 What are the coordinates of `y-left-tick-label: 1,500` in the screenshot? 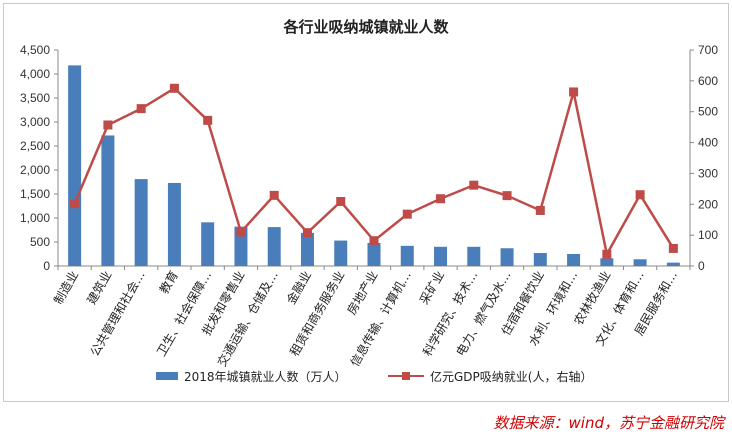 It's located at (35, 194).